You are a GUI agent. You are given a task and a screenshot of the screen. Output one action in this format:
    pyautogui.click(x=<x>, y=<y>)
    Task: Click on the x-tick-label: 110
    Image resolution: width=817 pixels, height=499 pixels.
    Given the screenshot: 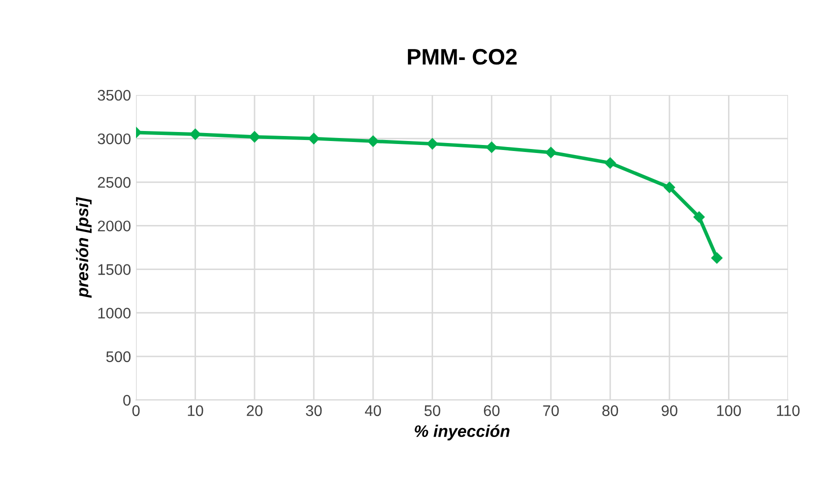 What is the action you would take?
    pyautogui.click(x=788, y=410)
    